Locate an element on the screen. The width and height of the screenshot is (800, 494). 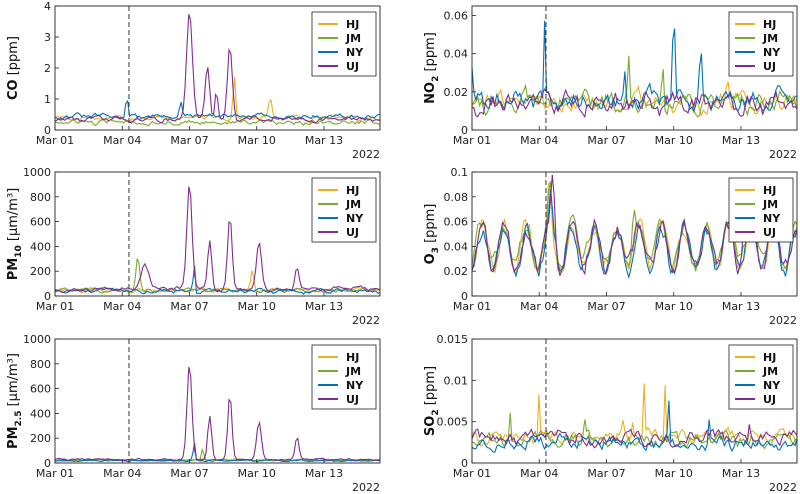
y-tick-label: 600 is located at coordinates (40, 222).